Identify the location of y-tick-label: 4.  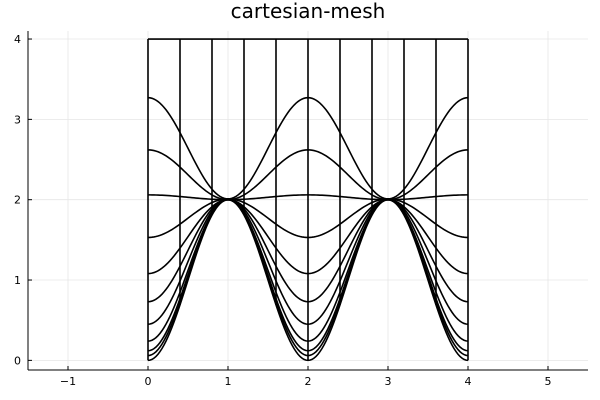
(17, 39).